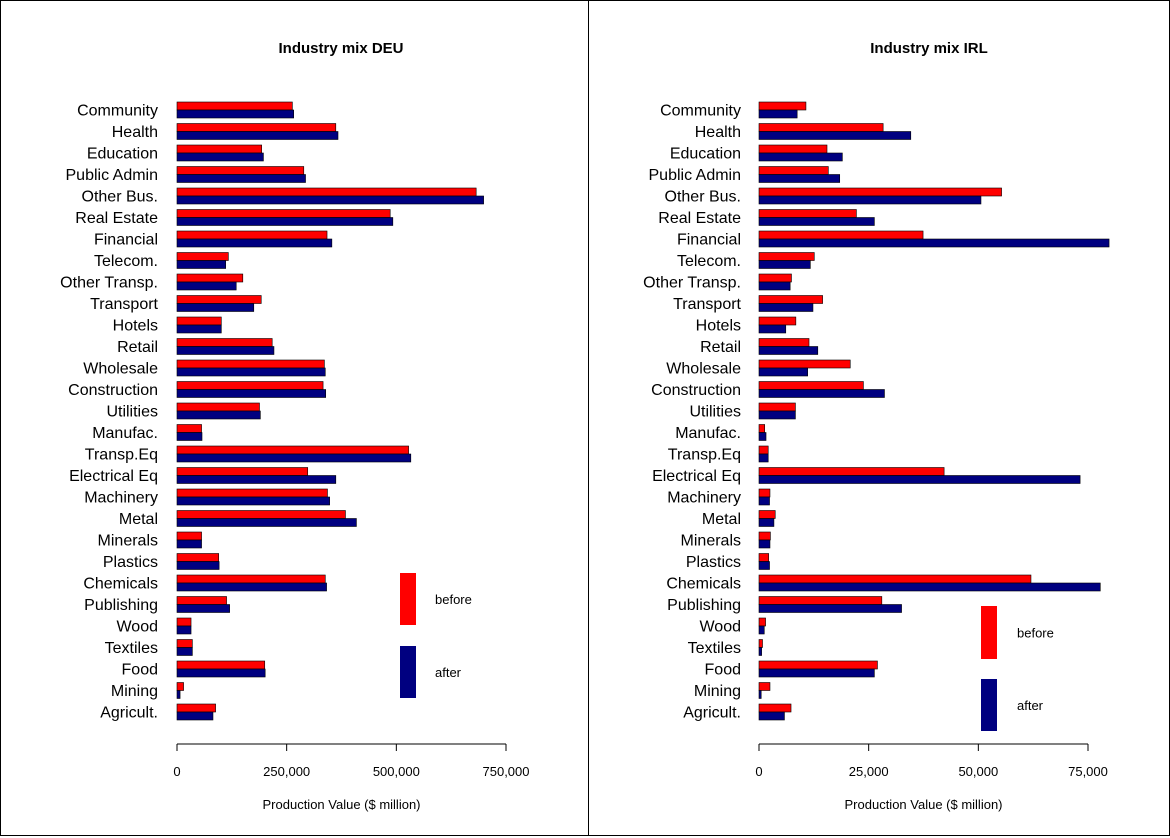 This screenshot has height=838, width=1170. What do you see at coordinates (130, 562) in the screenshot?
I see `category-label: Plastics` at bounding box center [130, 562].